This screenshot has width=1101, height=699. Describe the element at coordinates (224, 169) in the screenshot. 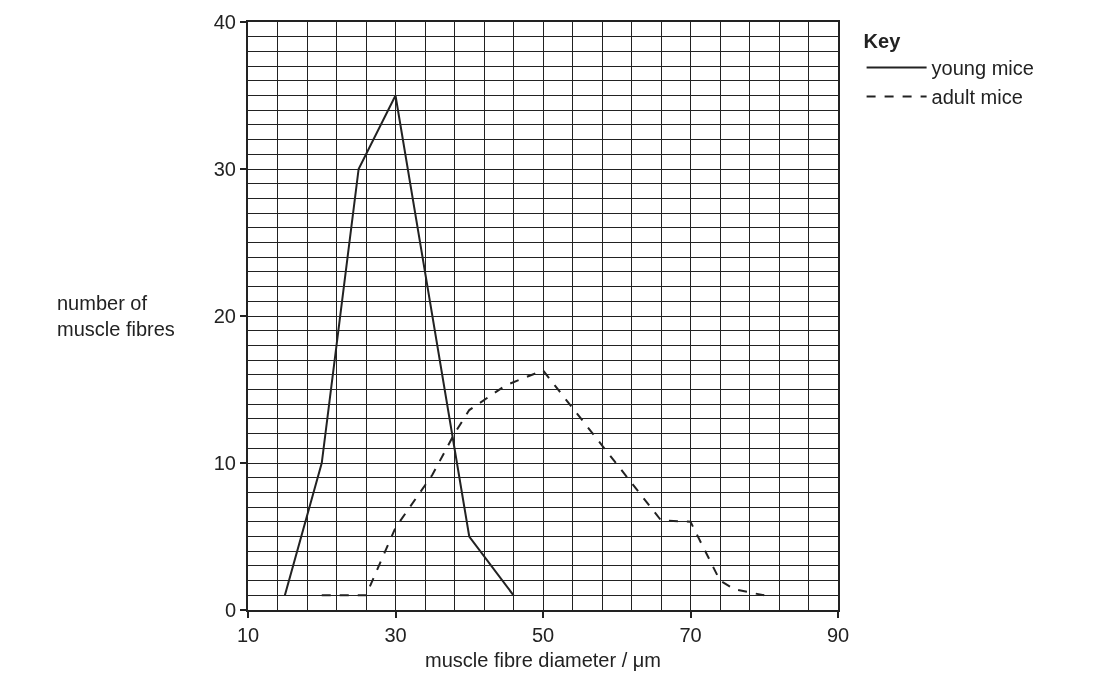

I see `y-tick-label: 30` at that location.